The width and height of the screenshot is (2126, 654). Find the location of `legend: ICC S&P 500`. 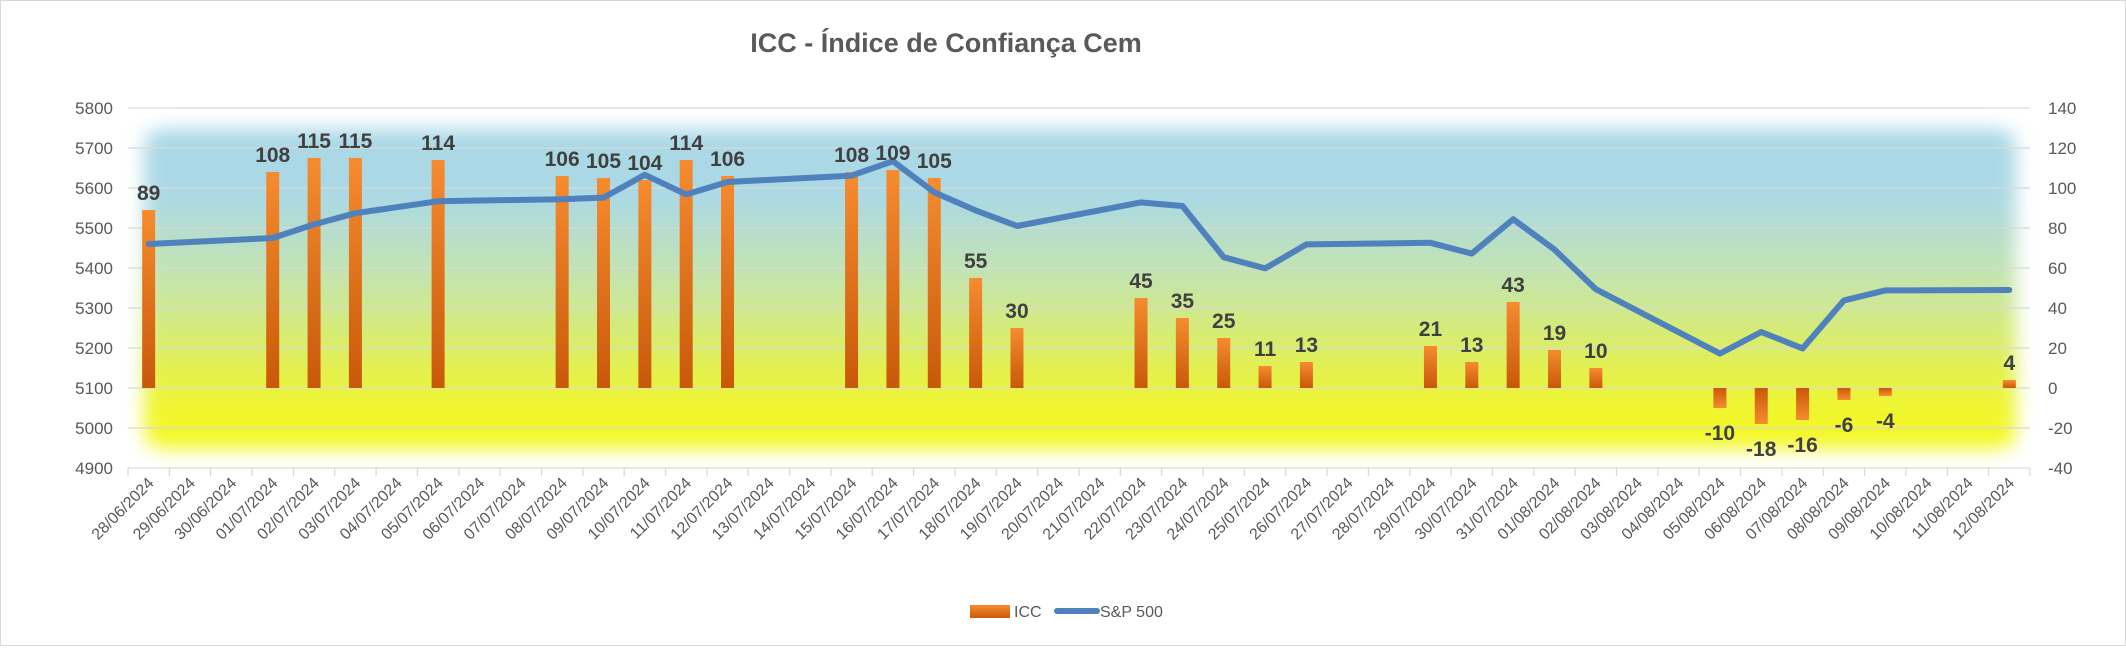

legend: ICC S&P 500 is located at coordinates (1066, 612).